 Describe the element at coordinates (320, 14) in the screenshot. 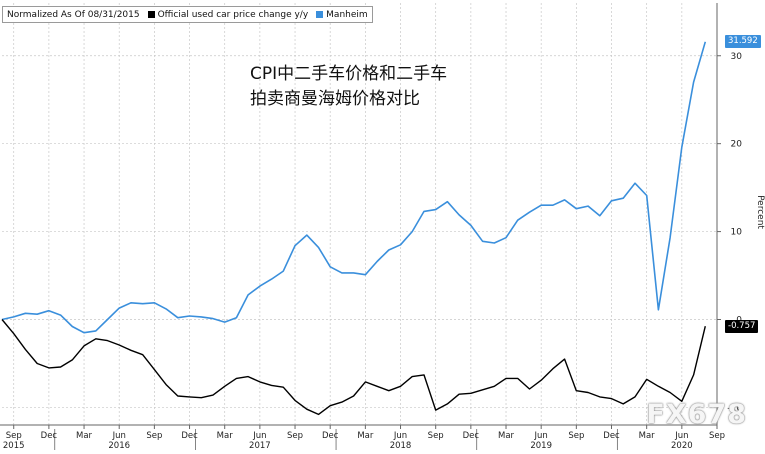

I see `legend-swatch-manheim` at that location.